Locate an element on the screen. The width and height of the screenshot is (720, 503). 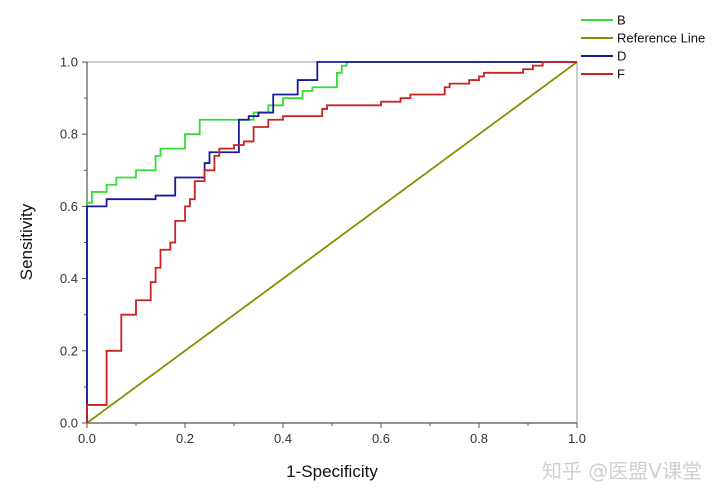
x-tick-label: 0.8 is located at coordinates (479, 438).